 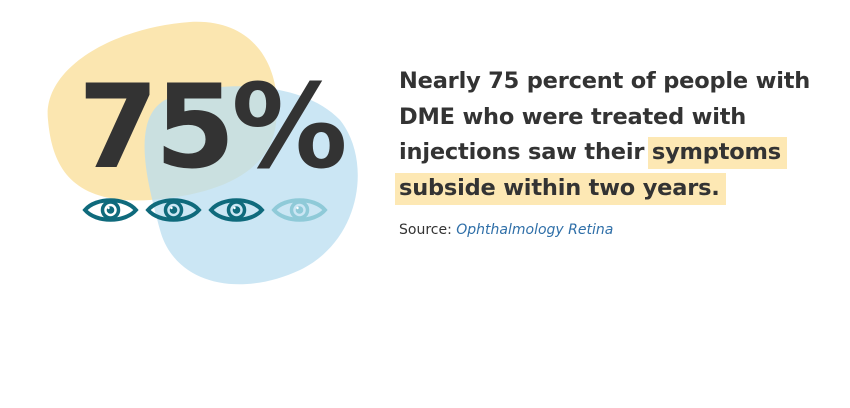 What do you see at coordinates (535, 230) in the screenshot?
I see `source-publication-link: Ophthalmology Retina` at bounding box center [535, 230].